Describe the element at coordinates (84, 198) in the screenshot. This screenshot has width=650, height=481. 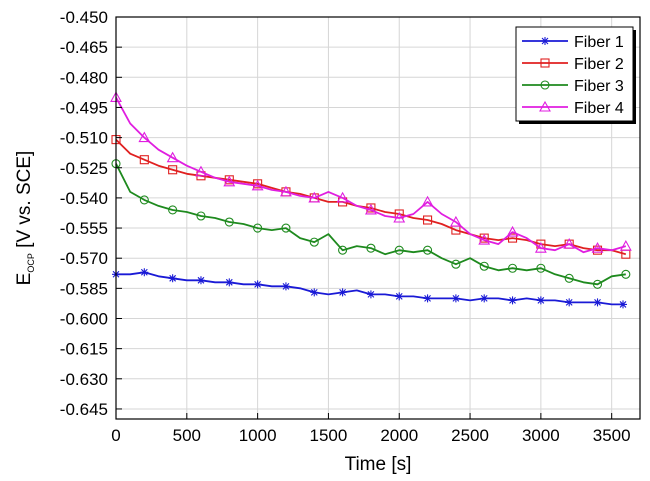
I see `y-tick-label: -0.540` at that location.